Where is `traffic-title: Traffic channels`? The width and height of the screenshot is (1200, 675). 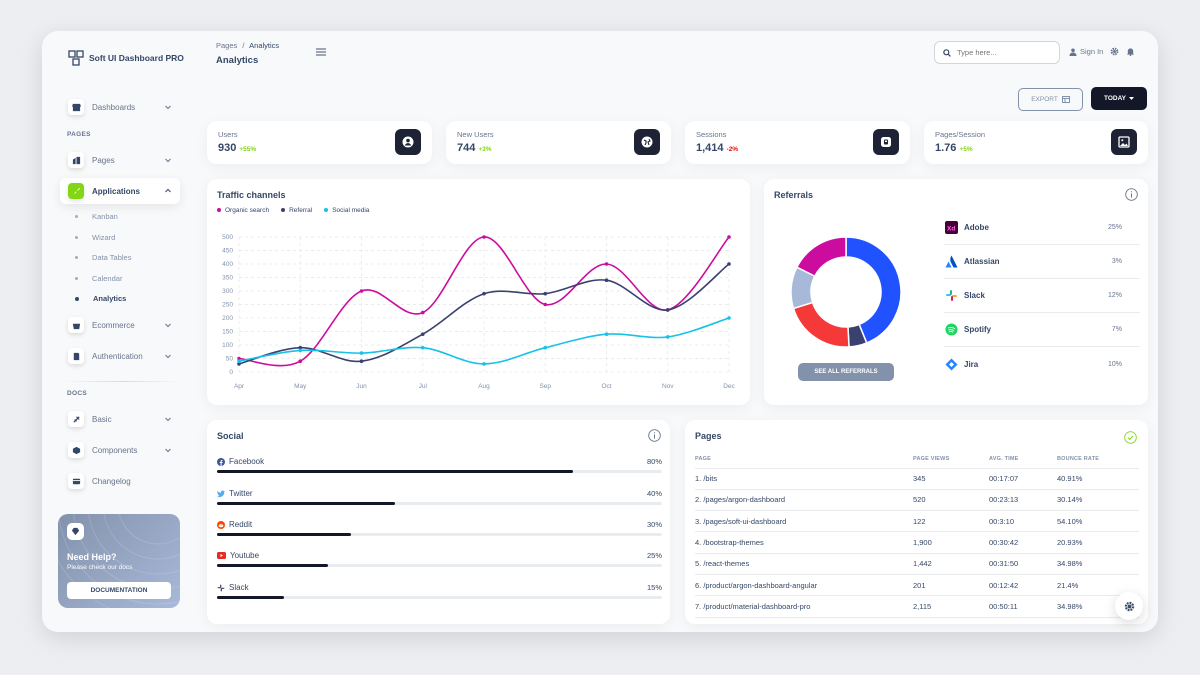
traffic-title: Traffic channels is located at coordinates (251, 195).